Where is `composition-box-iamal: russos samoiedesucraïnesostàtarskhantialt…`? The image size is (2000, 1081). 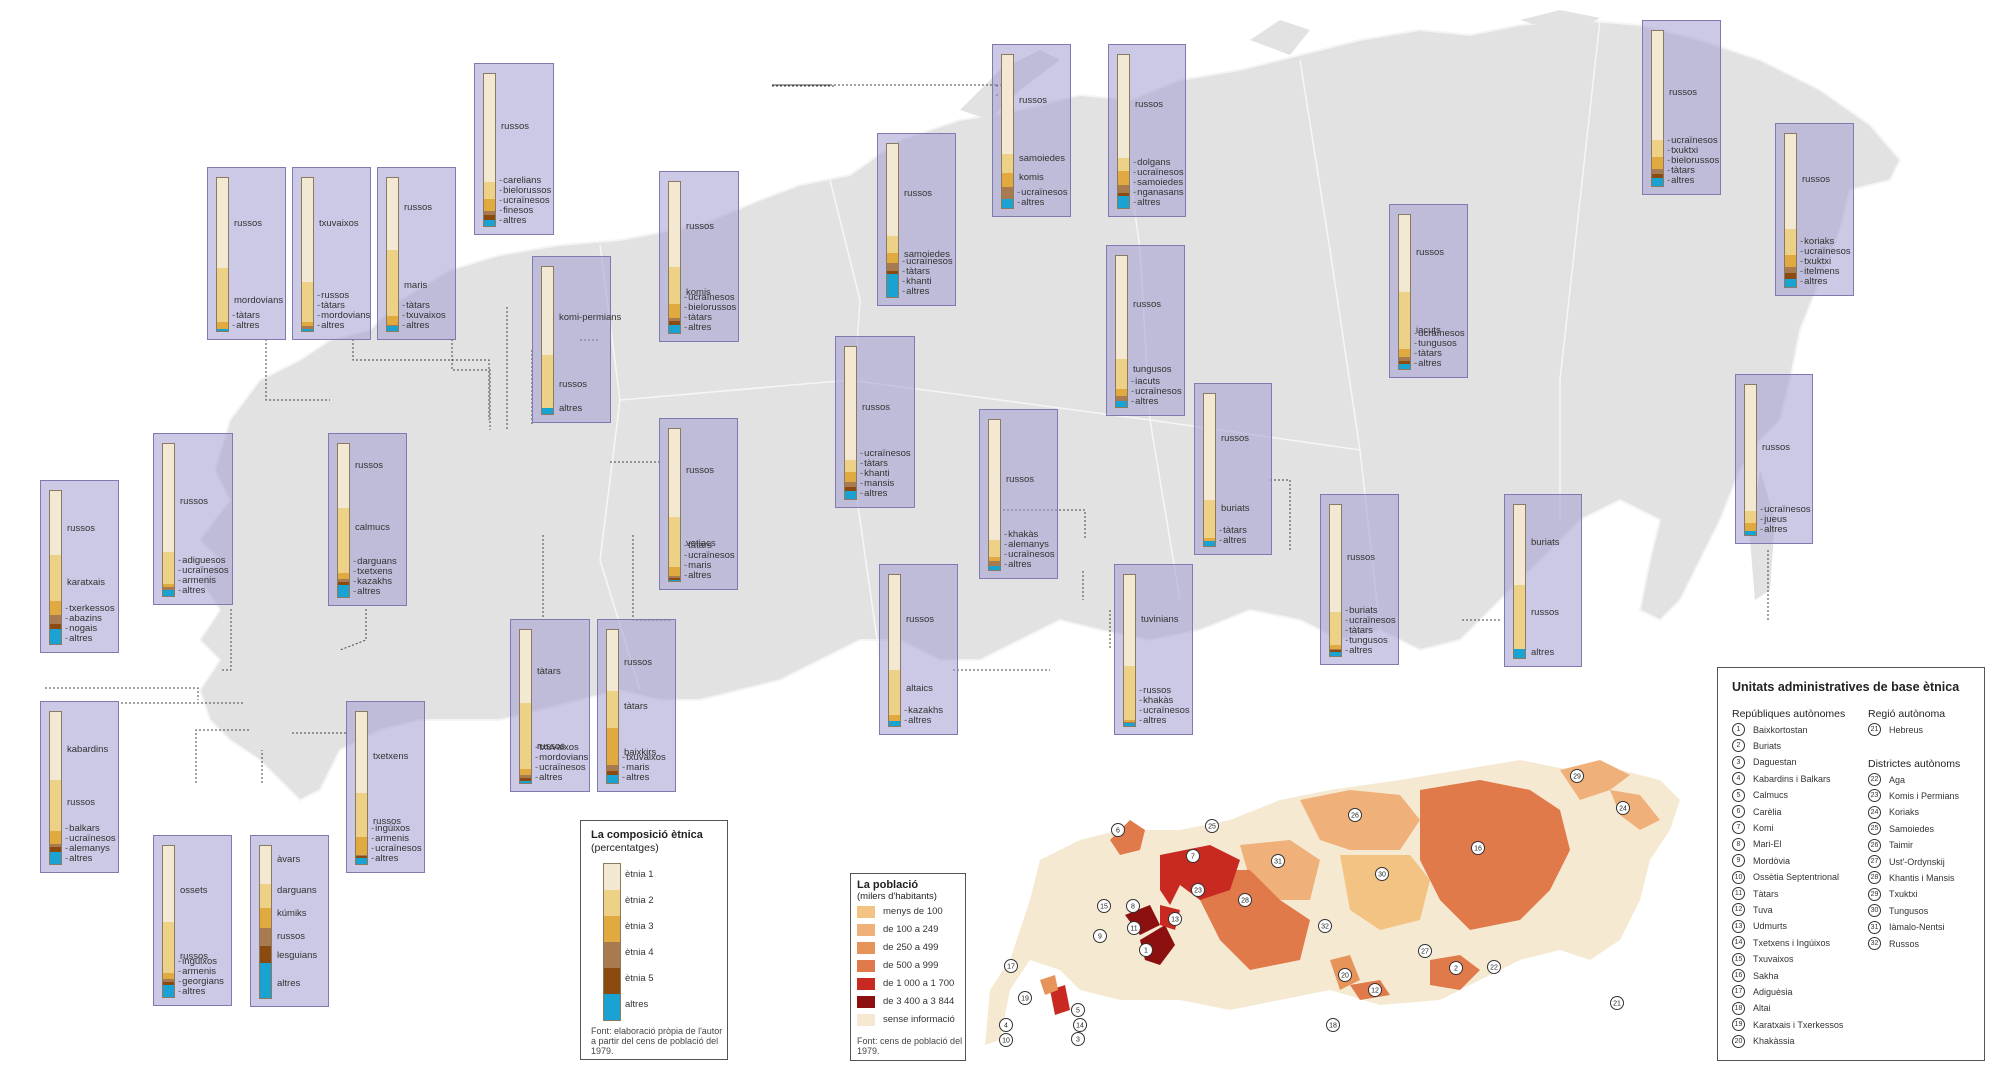 composition-box-iamal: russos samoiedesucraïnesostàtarskhantialt… is located at coordinates (916, 219).